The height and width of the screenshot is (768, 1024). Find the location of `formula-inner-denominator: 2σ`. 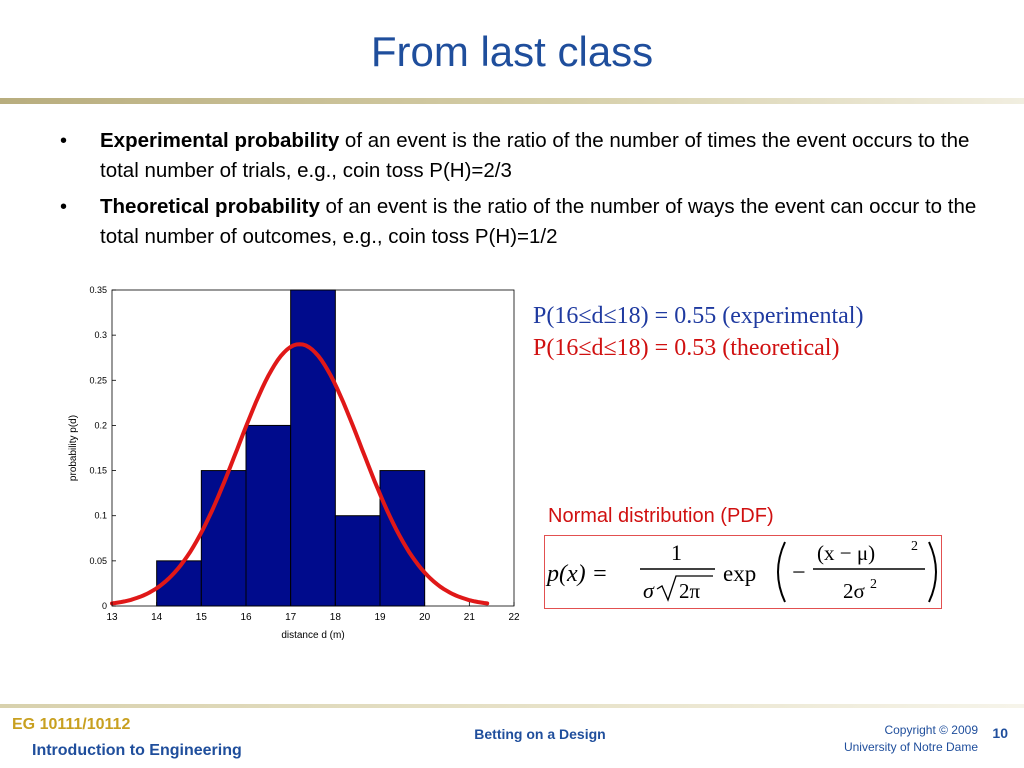

formula-inner-denominator: 2σ is located at coordinates (854, 591).